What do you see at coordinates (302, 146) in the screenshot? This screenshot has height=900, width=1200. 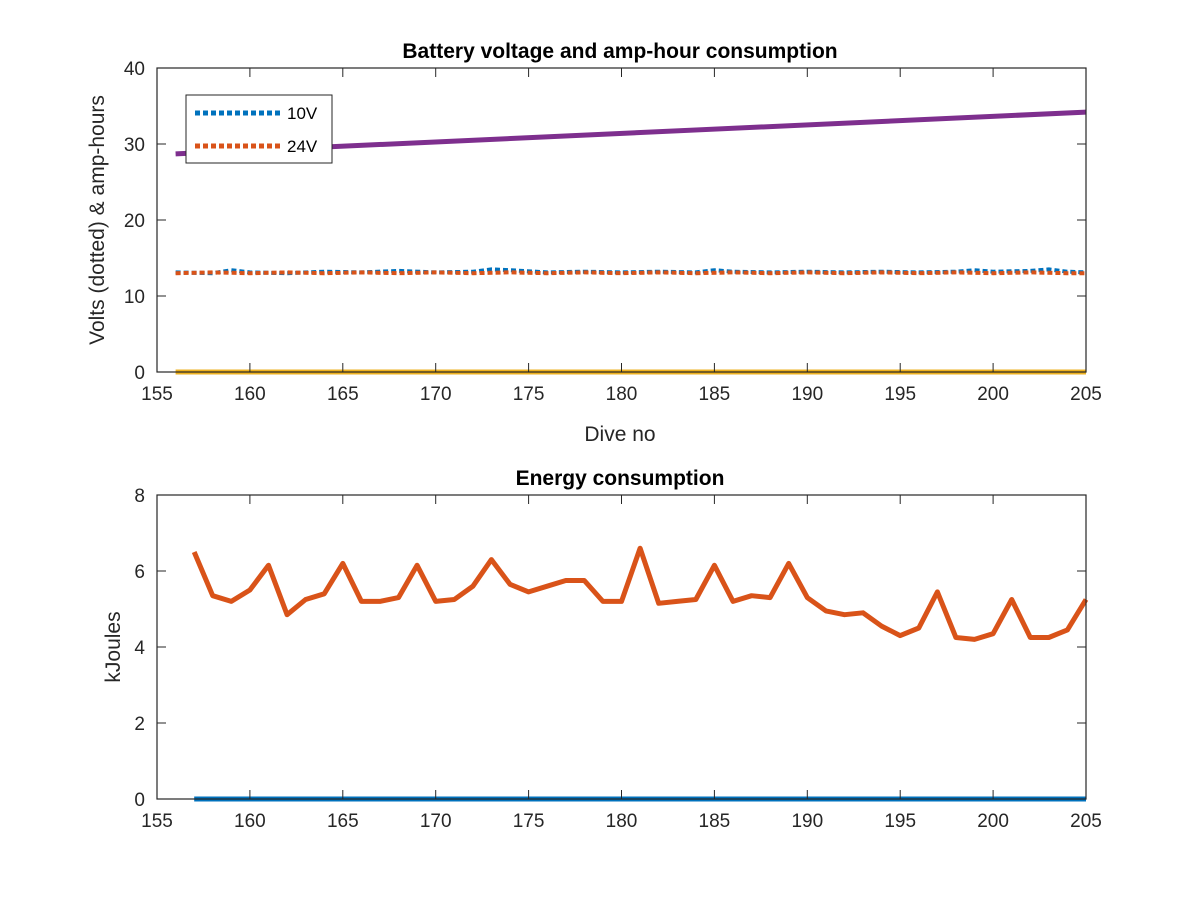 I see `legend-entry-24v: 24V` at bounding box center [302, 146].